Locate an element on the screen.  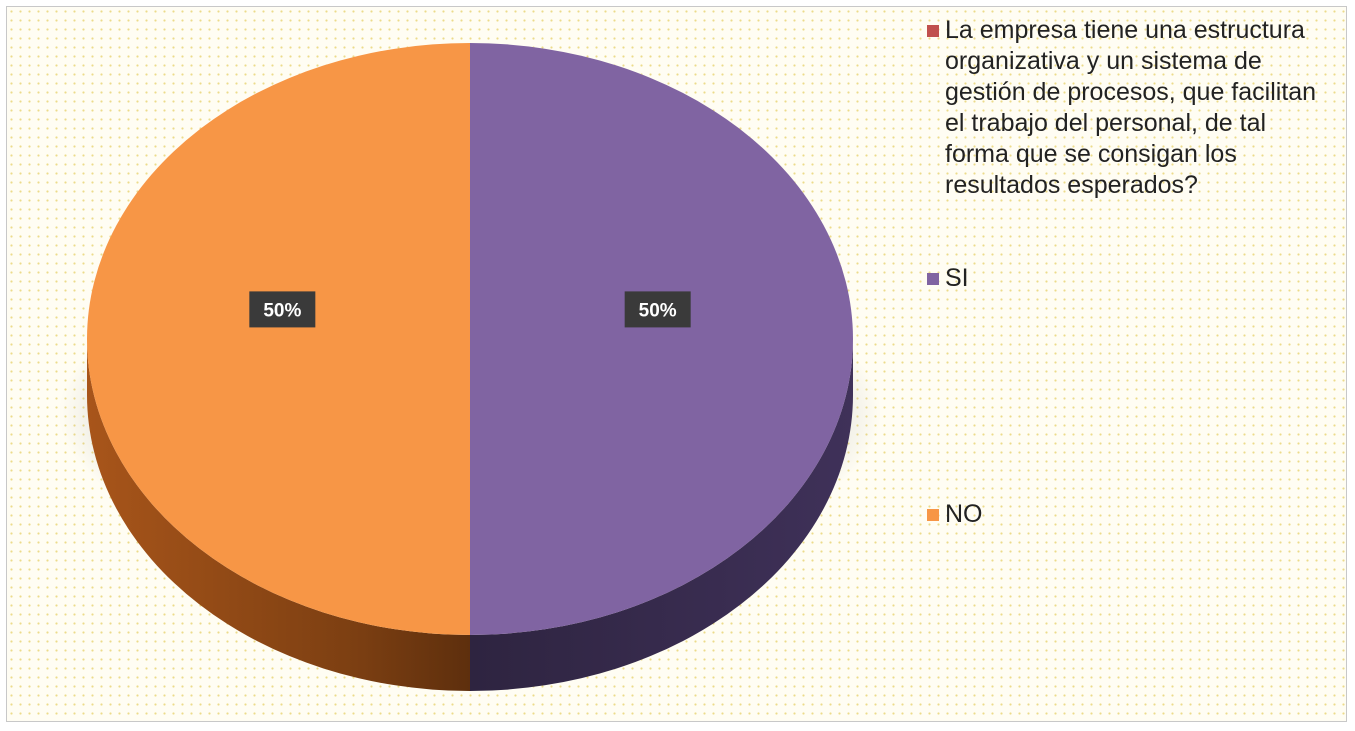
legend-swatch-no is located at coordinates (933, 515).